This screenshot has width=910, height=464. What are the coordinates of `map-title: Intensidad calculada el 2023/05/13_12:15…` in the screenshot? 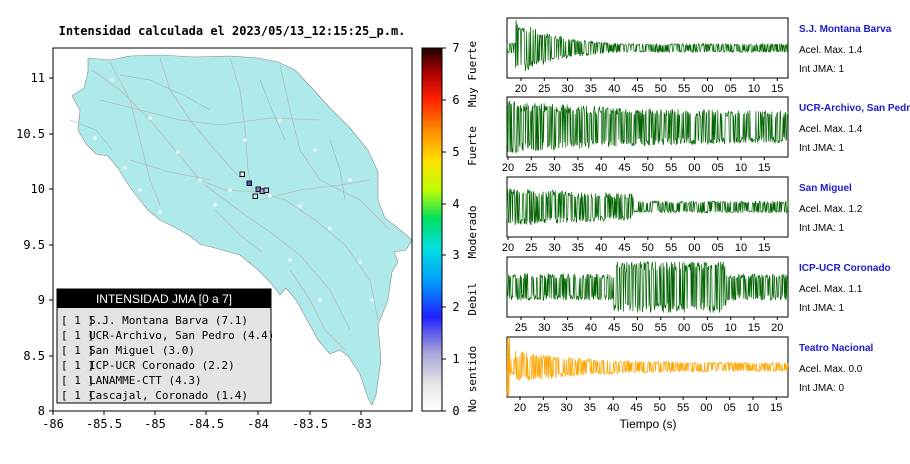 It's located at (232, 31).